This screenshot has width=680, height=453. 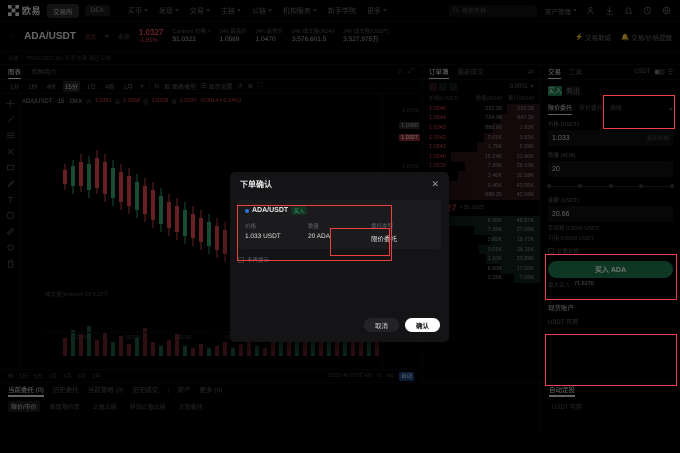 What do you see at coordinates (339, 210) in the screenshot?
I see `summary-pair-row: ADA/USDT 买入` at bounding box center [339, 210].